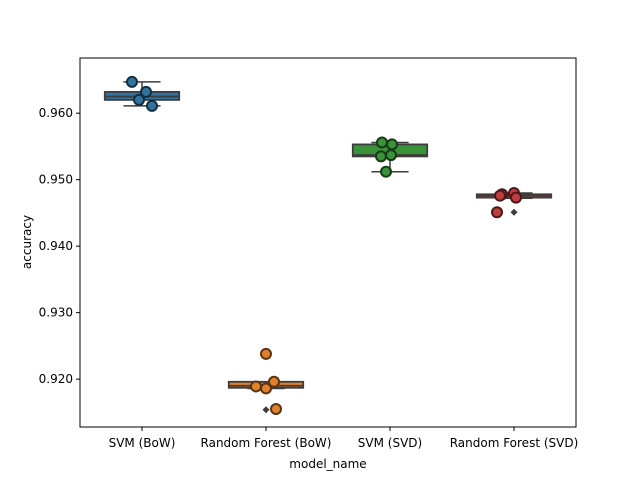 This screenshot has width=640, height=480. I want to click on x-tick-label: SVM (SVD), so click(390, 443).